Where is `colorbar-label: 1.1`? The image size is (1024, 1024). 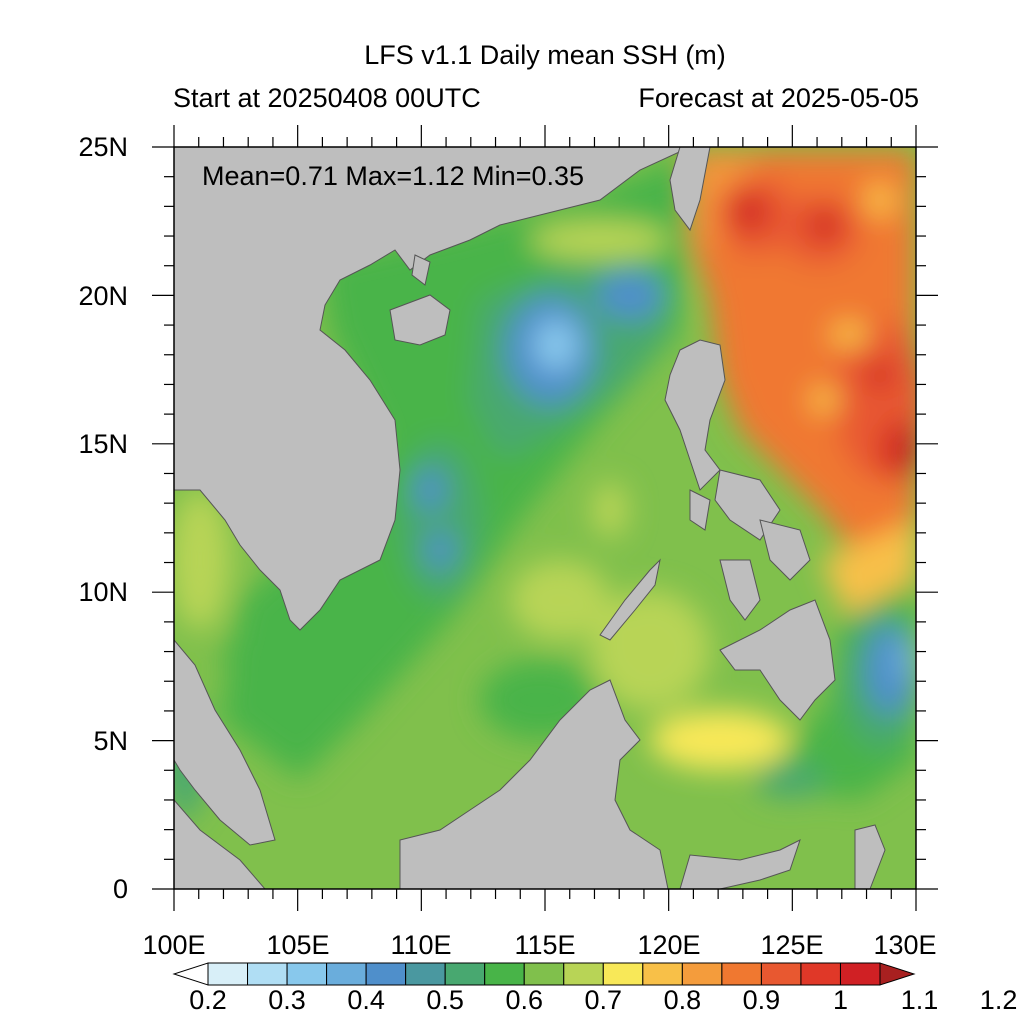
colorbar-label: 1.1 is located at coordinates (919, 1000).